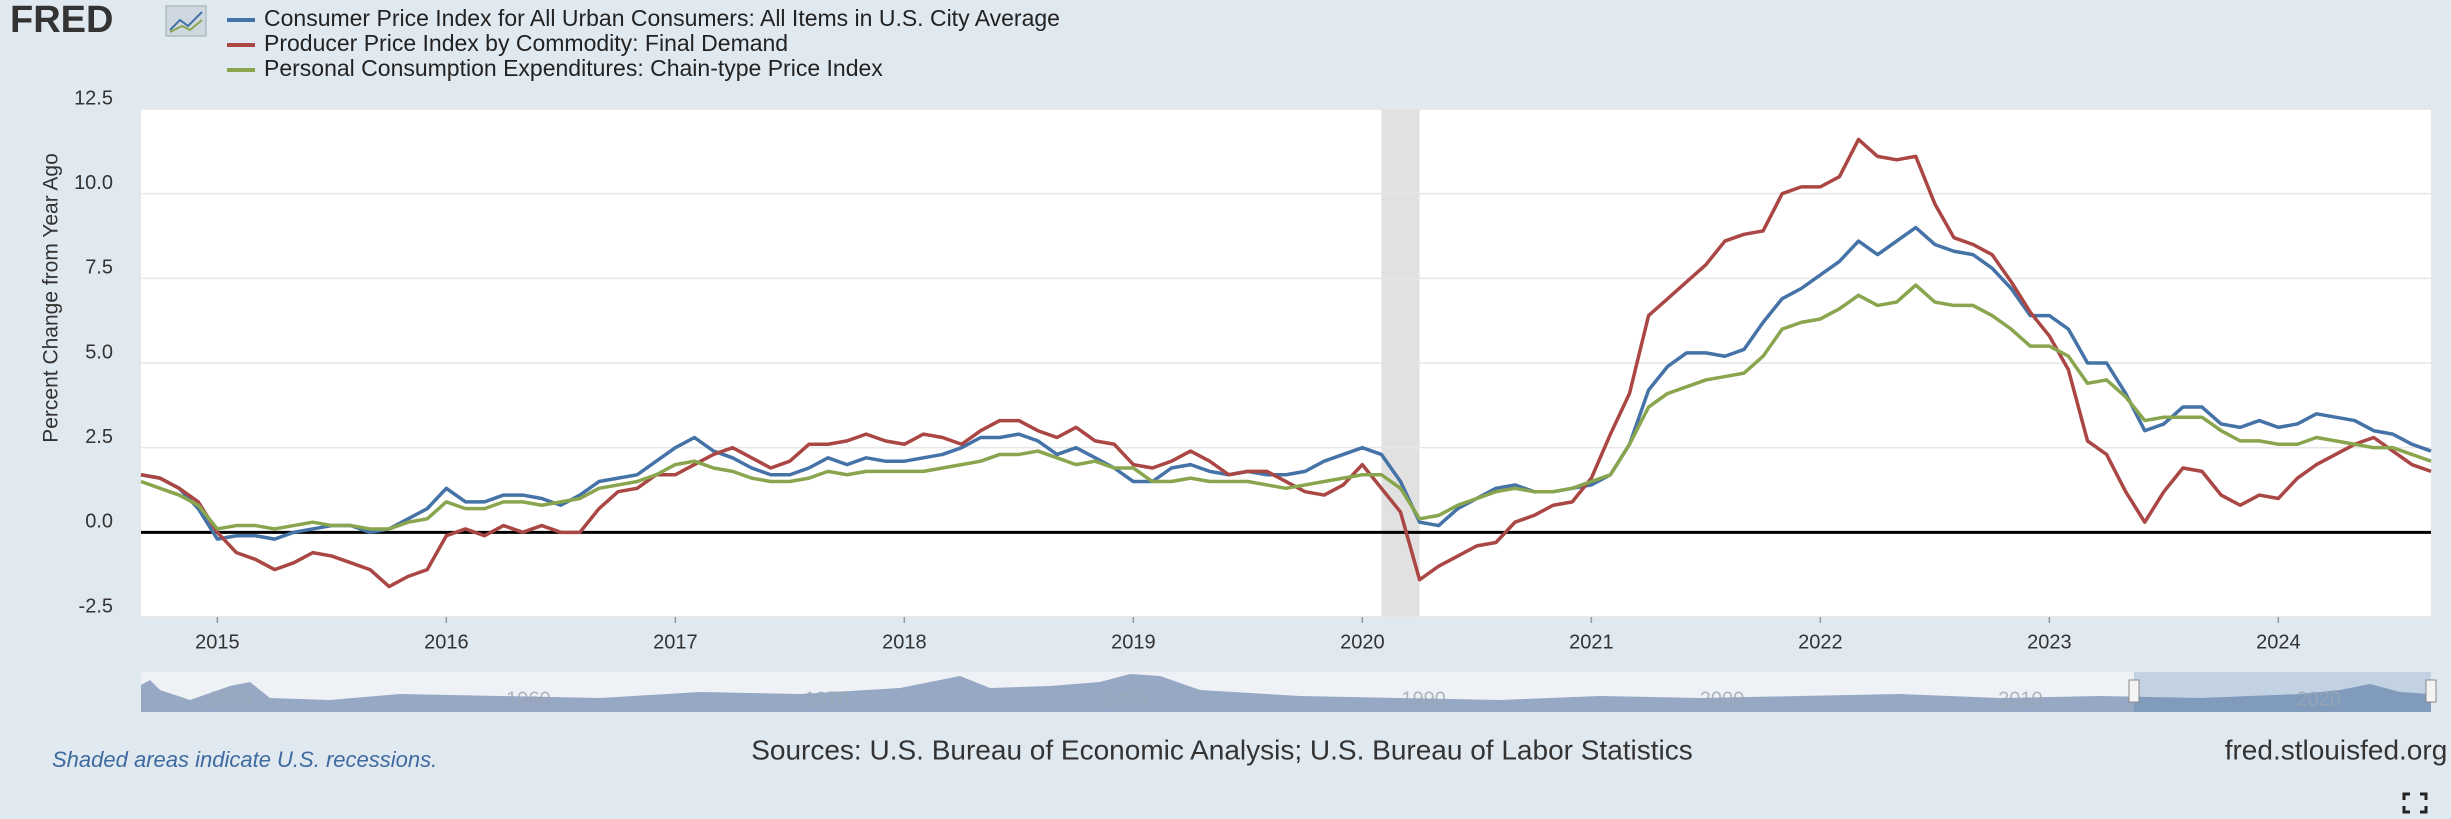 The image size is (2451, 819). Describe the element at coordinates (1591, 642) in the screenshot. I see `x-tick-label: 2021` at that location.